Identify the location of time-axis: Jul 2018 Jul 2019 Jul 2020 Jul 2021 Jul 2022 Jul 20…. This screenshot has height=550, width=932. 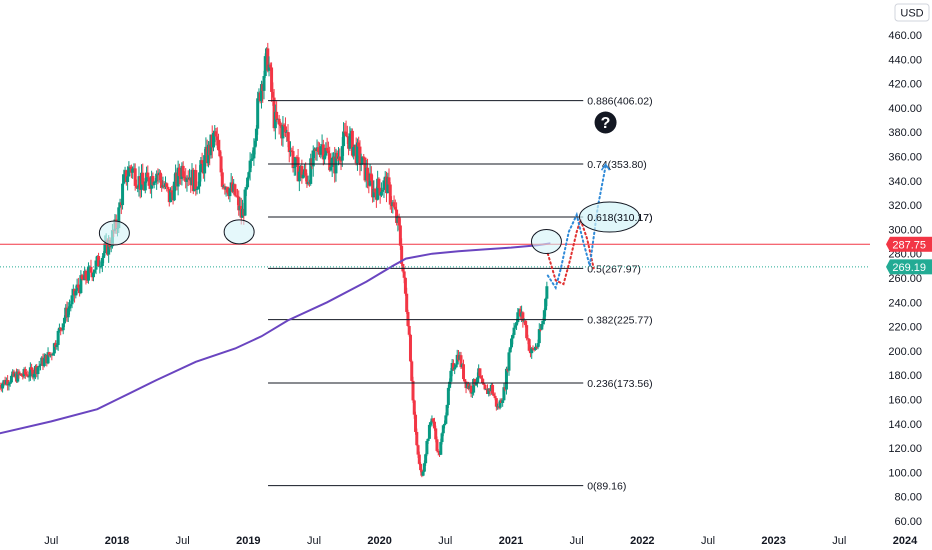
(481, 541).